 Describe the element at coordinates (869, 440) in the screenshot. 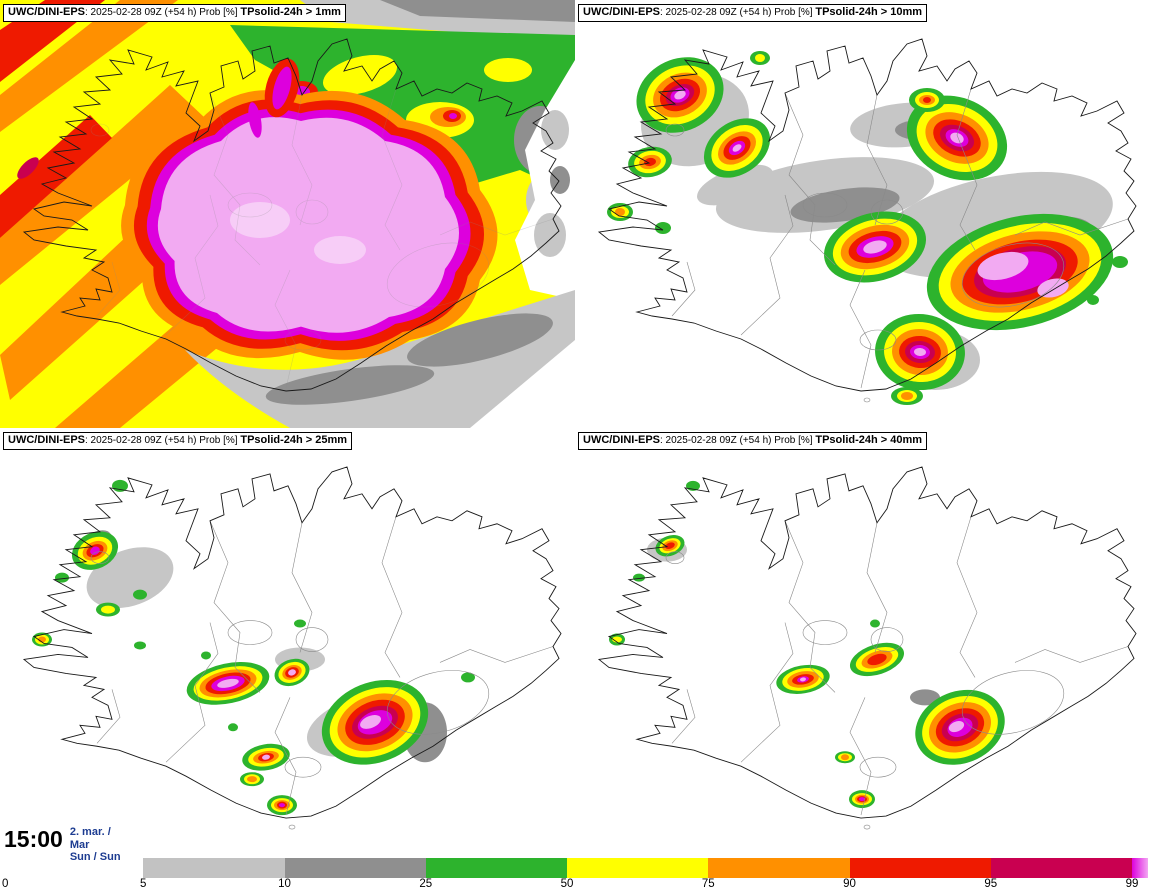

I see `threshold-label: TPsolid-24h > 40mm` at that location.